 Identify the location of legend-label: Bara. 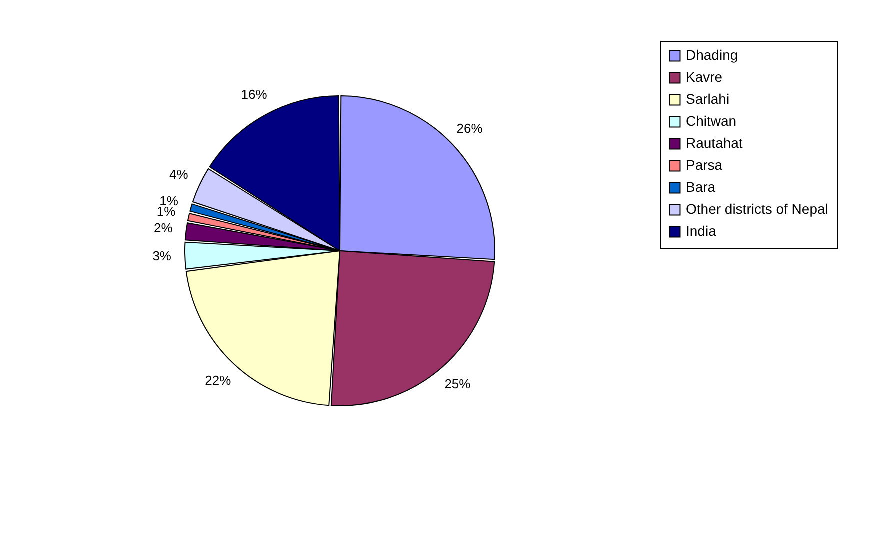
(701, 187).